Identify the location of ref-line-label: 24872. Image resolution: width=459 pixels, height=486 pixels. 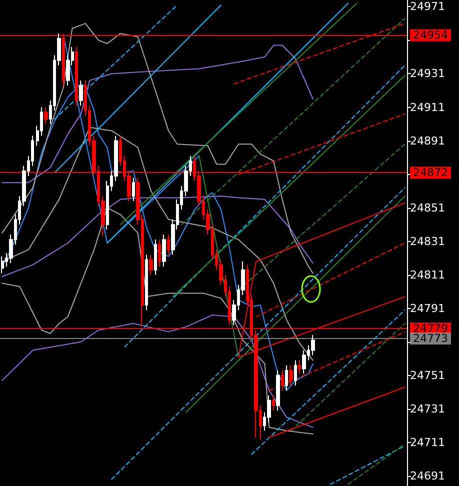
(430, 173).